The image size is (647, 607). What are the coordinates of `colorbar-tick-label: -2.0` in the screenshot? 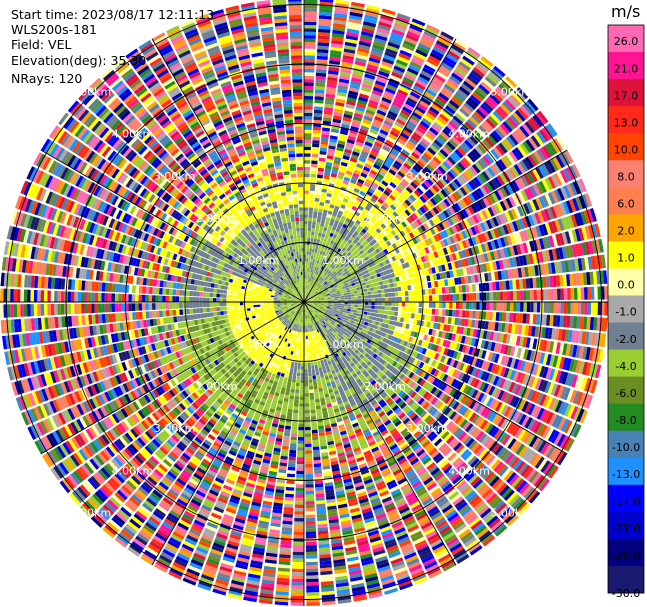 It's located at (625, 339).